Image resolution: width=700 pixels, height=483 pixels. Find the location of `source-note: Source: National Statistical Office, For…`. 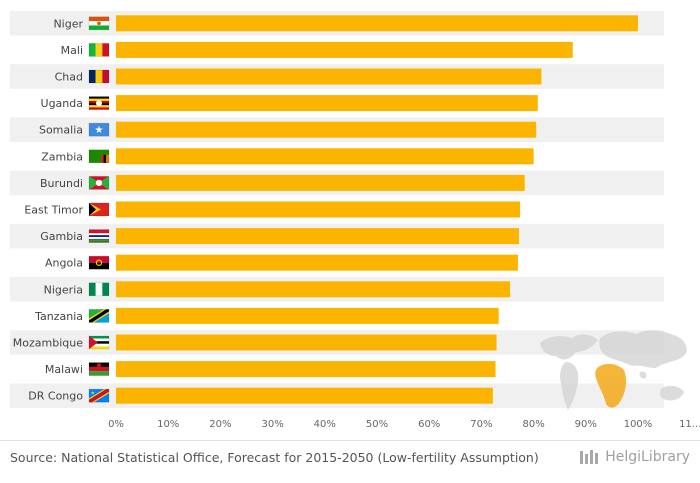

source-note: Source: National Statistical Office, For… is located at coordinates (274, 457).